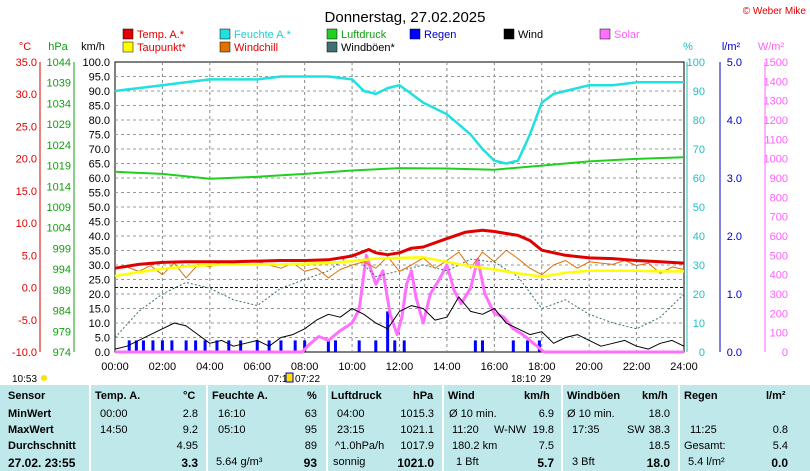  I want to click on unit-solar: W/m², so click(771, 47).